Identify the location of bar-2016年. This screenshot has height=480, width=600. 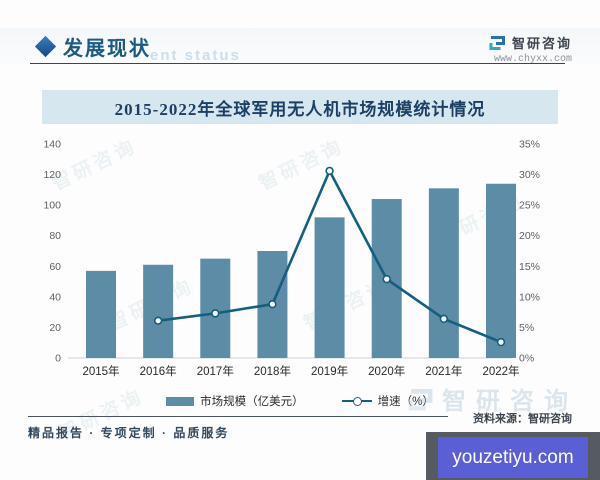
(158, 311).